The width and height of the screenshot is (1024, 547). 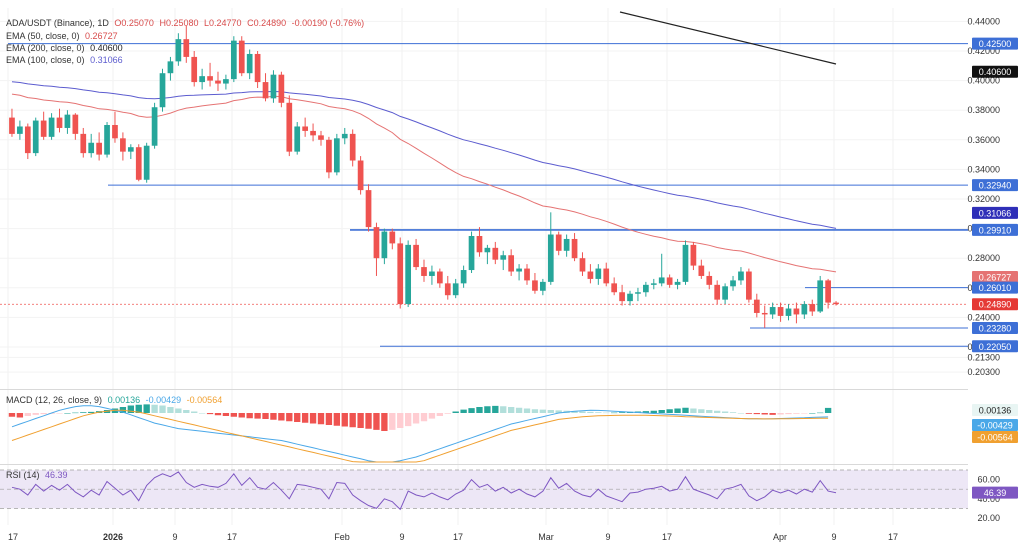 What do you see at coordinates (983, 169) in the screenshot?
I see `y-tick-label: 0.34000` at bounding box center [983, 169].